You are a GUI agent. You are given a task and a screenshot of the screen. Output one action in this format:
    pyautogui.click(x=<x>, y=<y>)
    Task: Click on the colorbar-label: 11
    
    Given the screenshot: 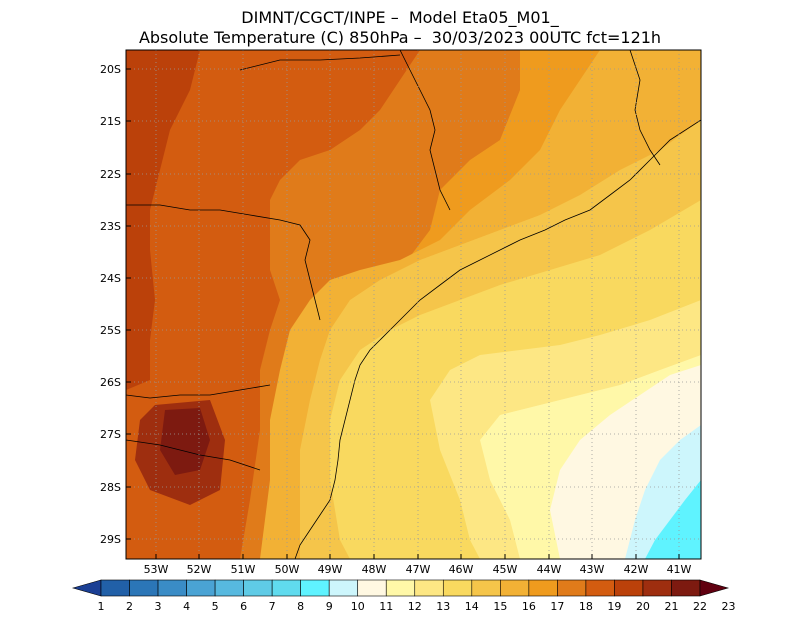 What is the action you would take?
    pyautogui.click(x=386, y=606)
    